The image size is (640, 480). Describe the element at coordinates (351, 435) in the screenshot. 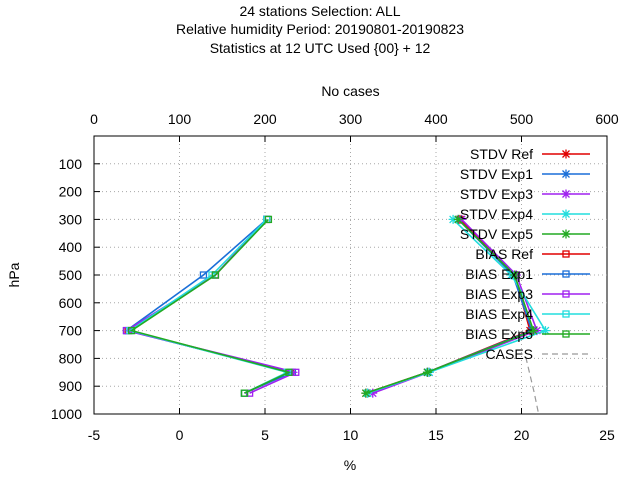

I see `x-tick-label: 10` at that location.